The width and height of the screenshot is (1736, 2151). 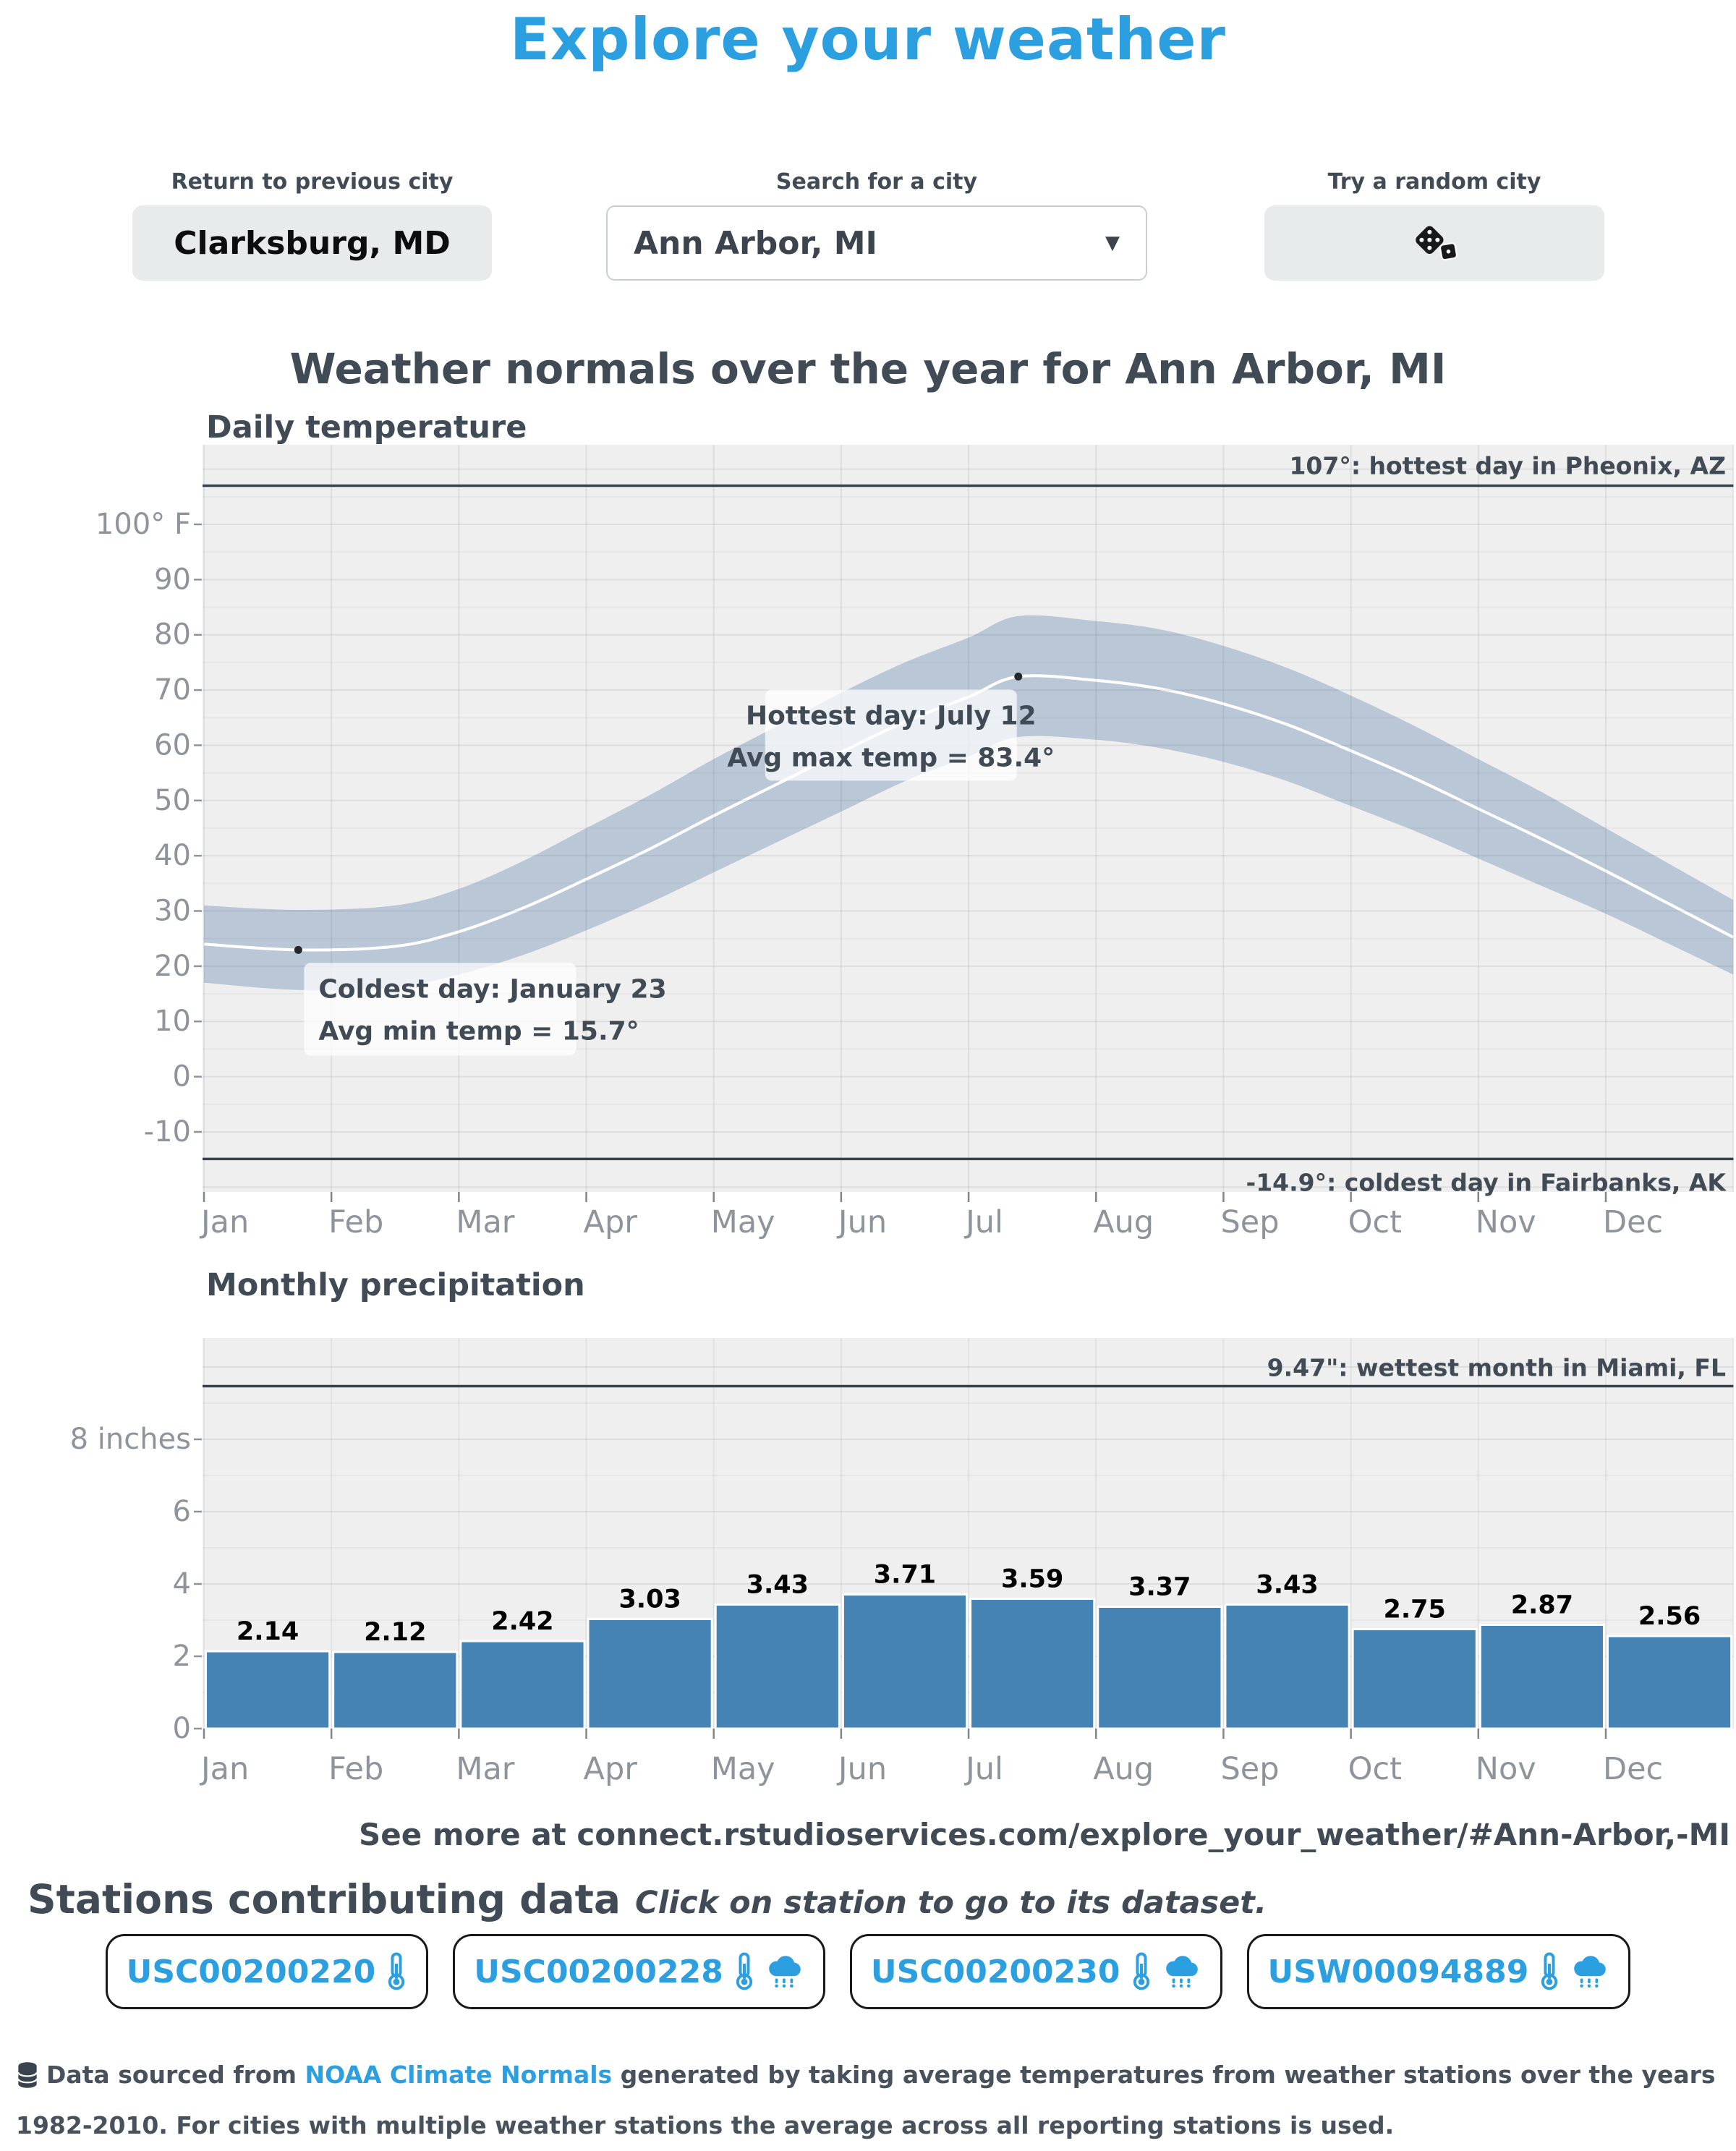 What do you see at coordinates (312, 243) in the screenshot?
I see `previous-city-button: Clarksburg, MD` at bounding box center [312, 243].